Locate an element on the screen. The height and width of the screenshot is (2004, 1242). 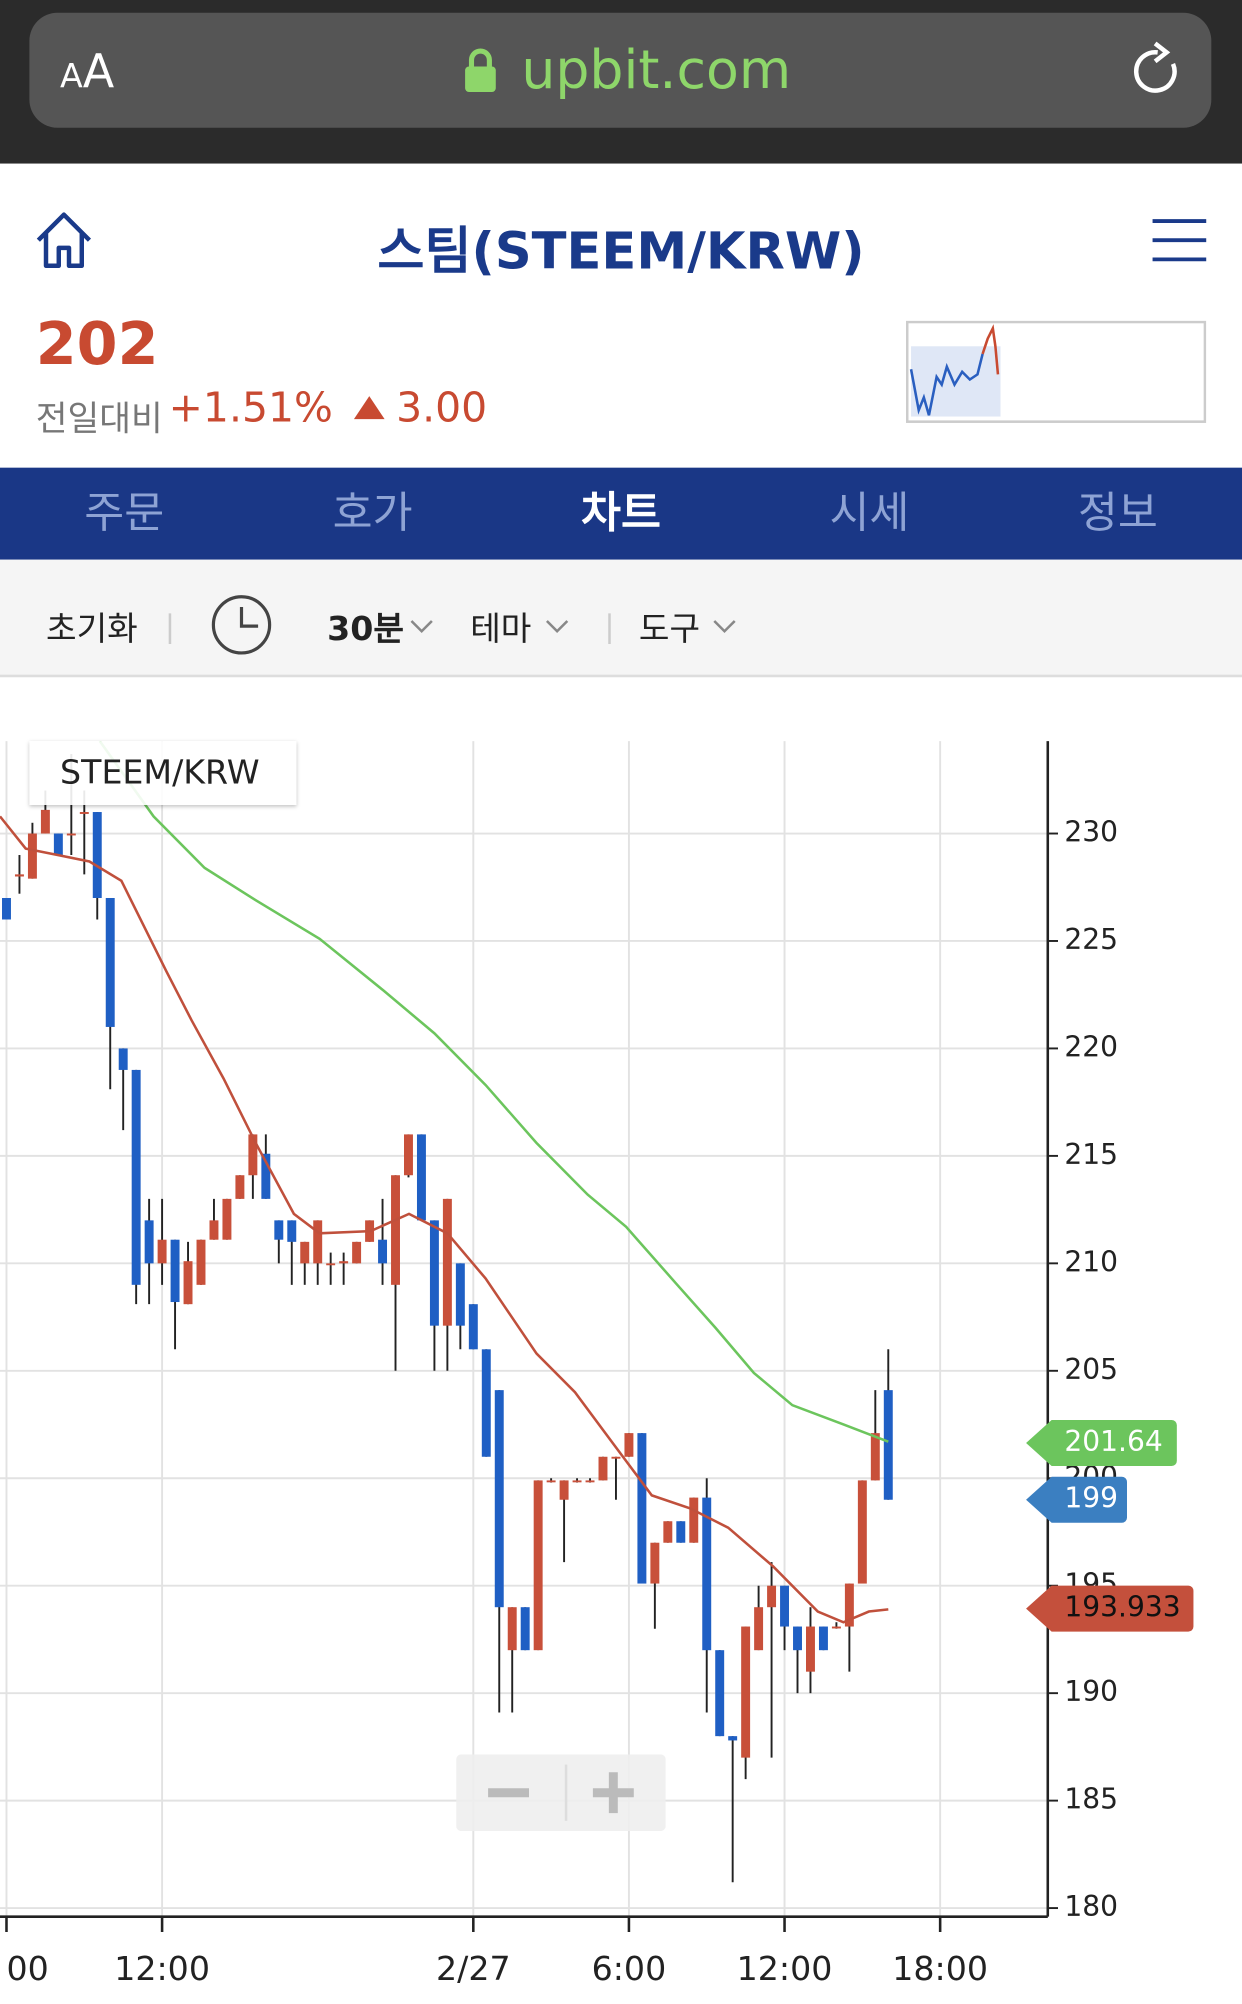
y-tick-label: 185 is located at coordinates (1091, 1799).